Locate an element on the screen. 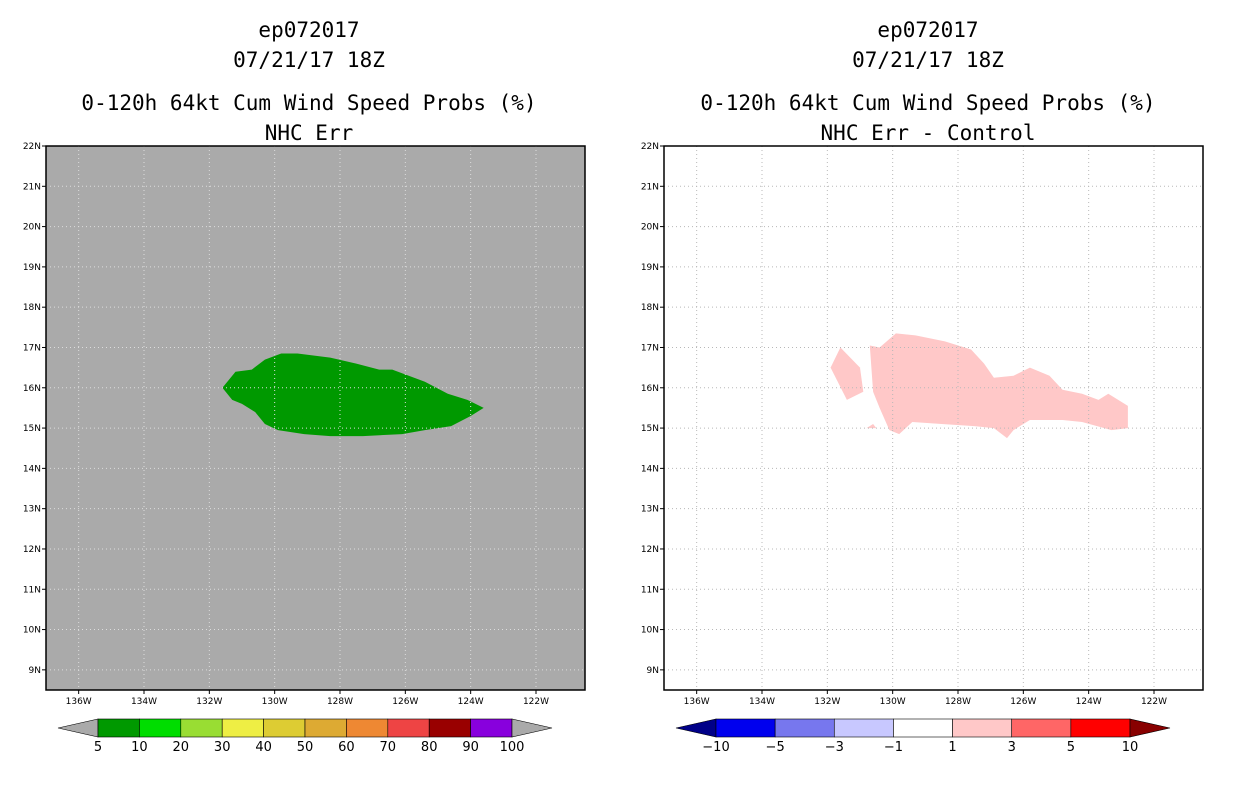 This screenshot has height=800, width=1236. colorbar-label: −3 is located at coordinates (834, 747).